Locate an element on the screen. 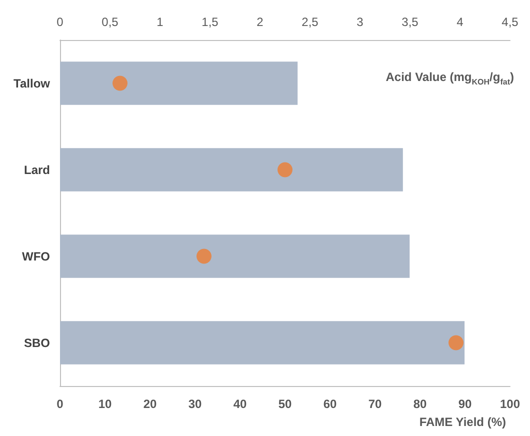  x-tick-label: 30 is located at coordinates (195, 404).